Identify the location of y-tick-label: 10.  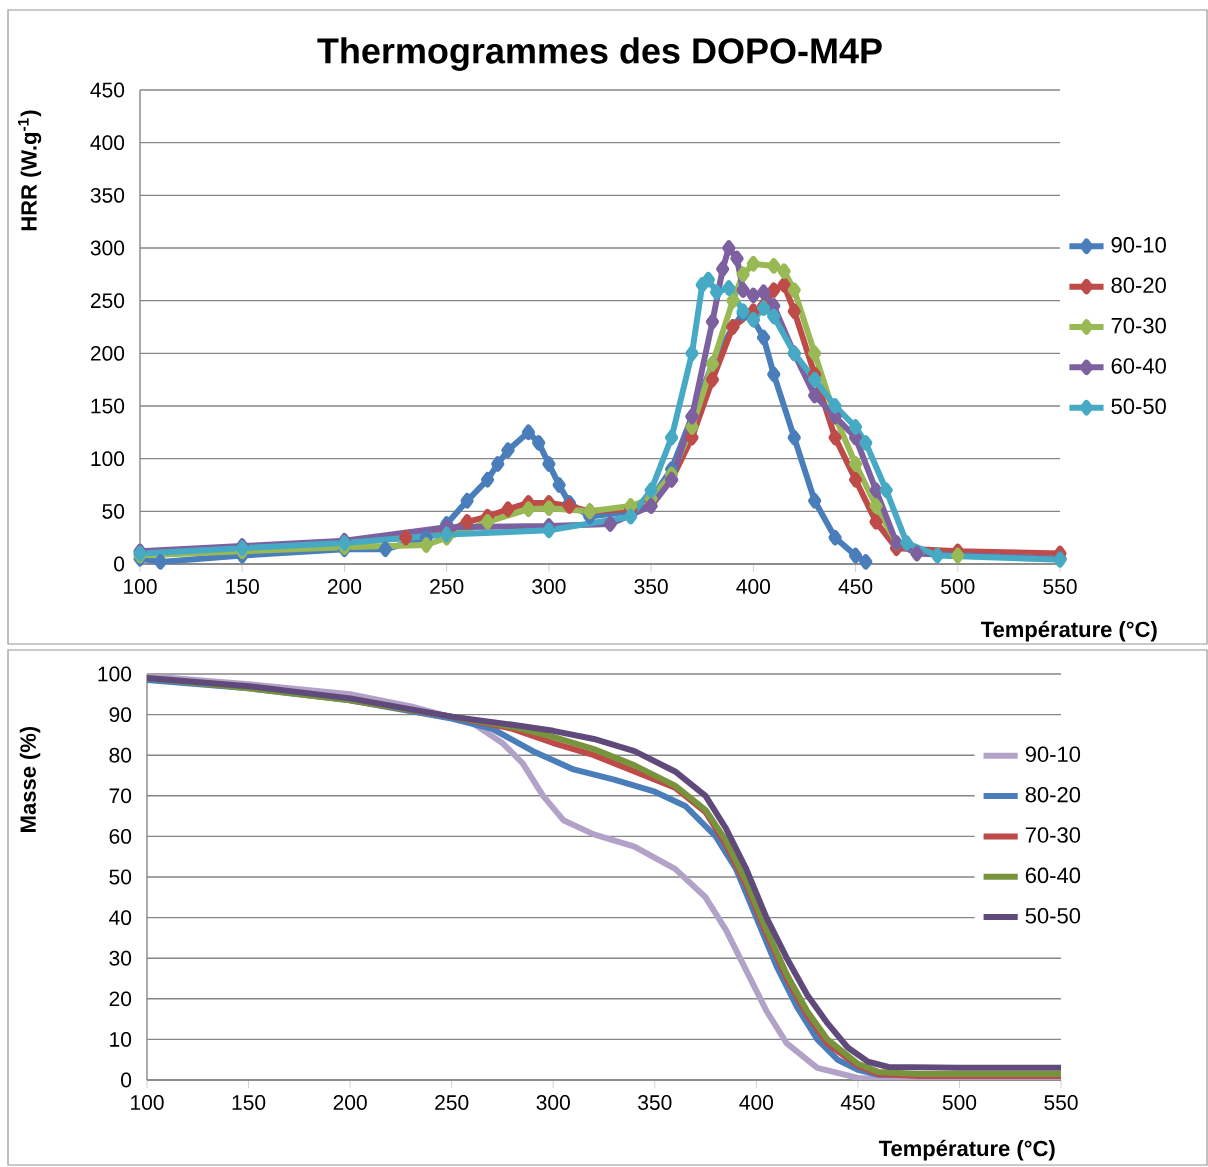
(121, 1039).